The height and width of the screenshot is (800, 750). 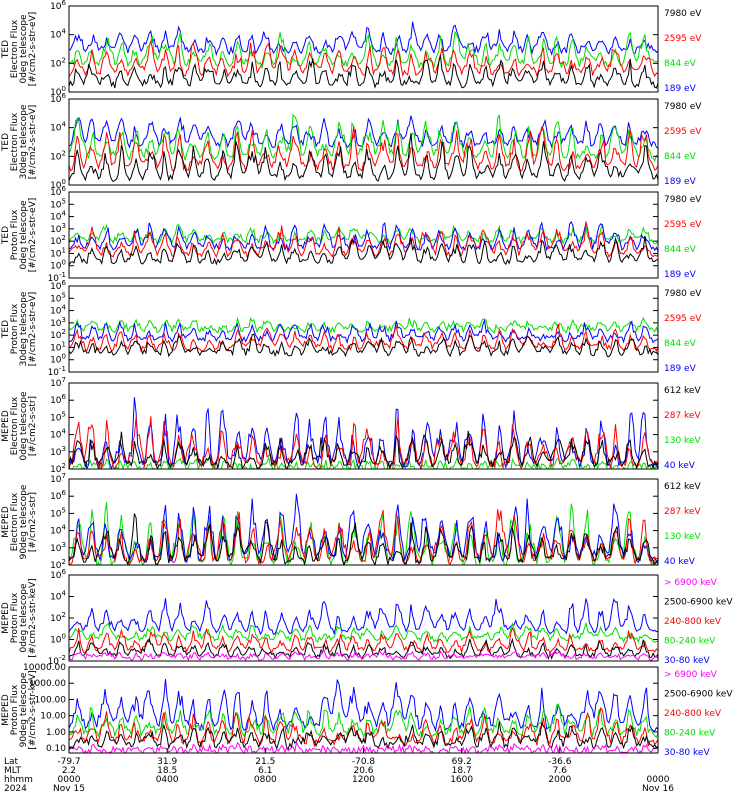 I want to click on legend-entry: 80-240 keV, so click(x=690, y=642).